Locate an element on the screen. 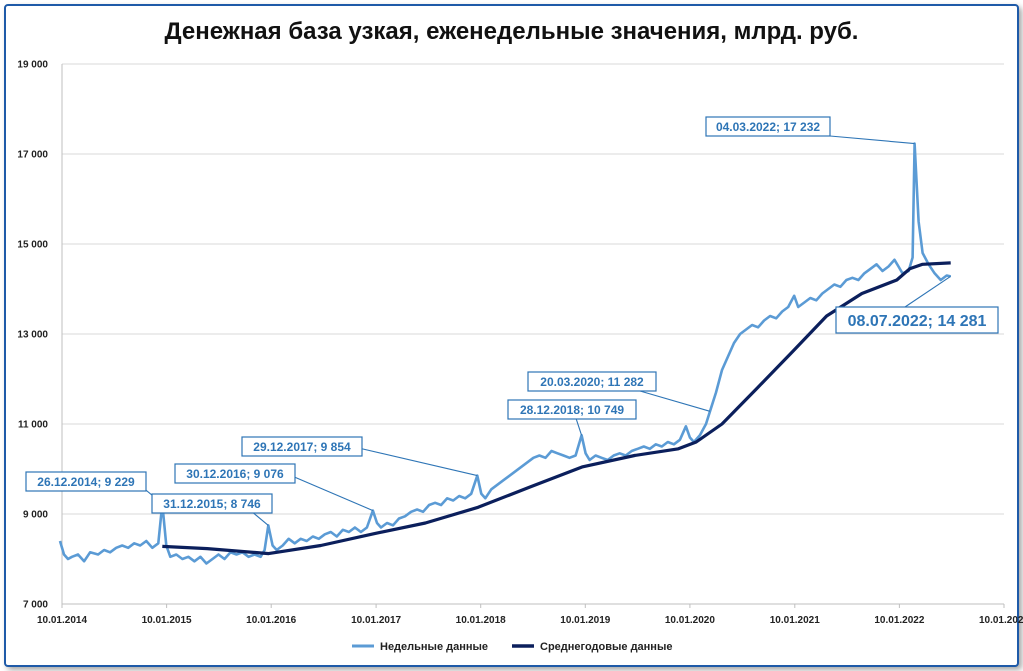 This screenshot has width=1023, height=671. x-tick-label: 10.01.2022 is located at coordinates (899, 620).